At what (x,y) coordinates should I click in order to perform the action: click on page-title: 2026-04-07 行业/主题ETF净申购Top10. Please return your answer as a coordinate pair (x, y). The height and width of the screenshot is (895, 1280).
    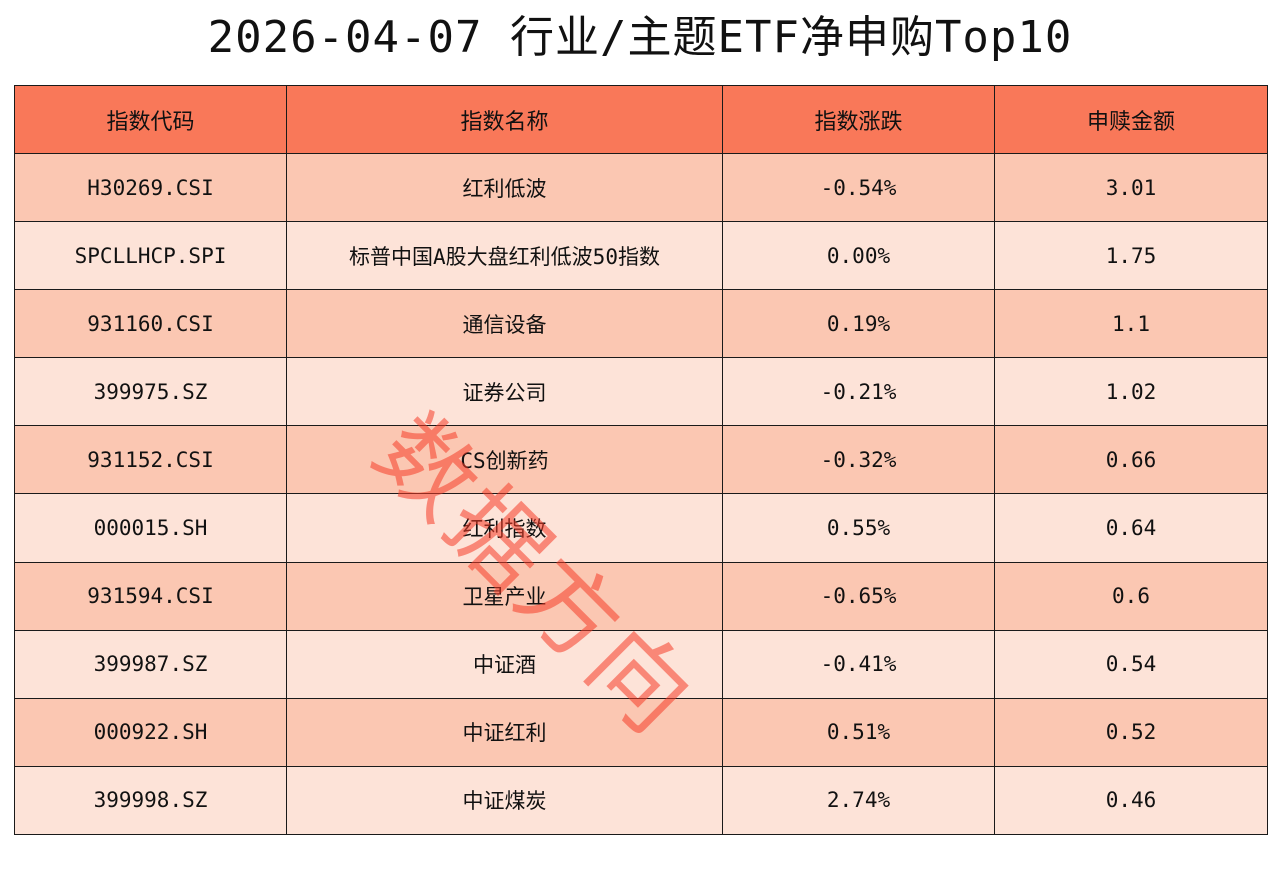
    Looking at the image, I should click on (640, 37).